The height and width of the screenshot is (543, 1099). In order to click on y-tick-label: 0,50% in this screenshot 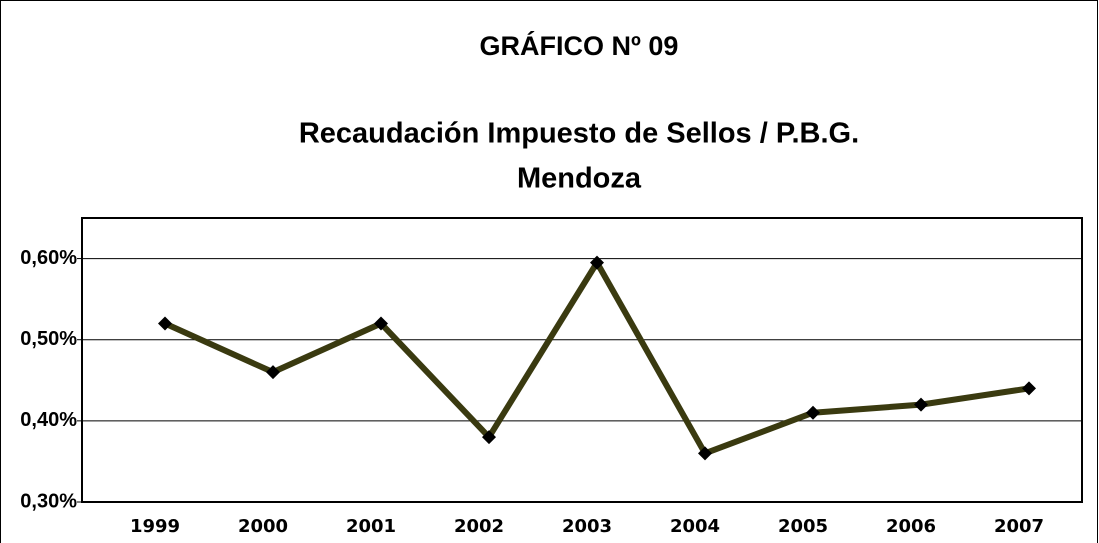, I will do `click(48, 339)`.